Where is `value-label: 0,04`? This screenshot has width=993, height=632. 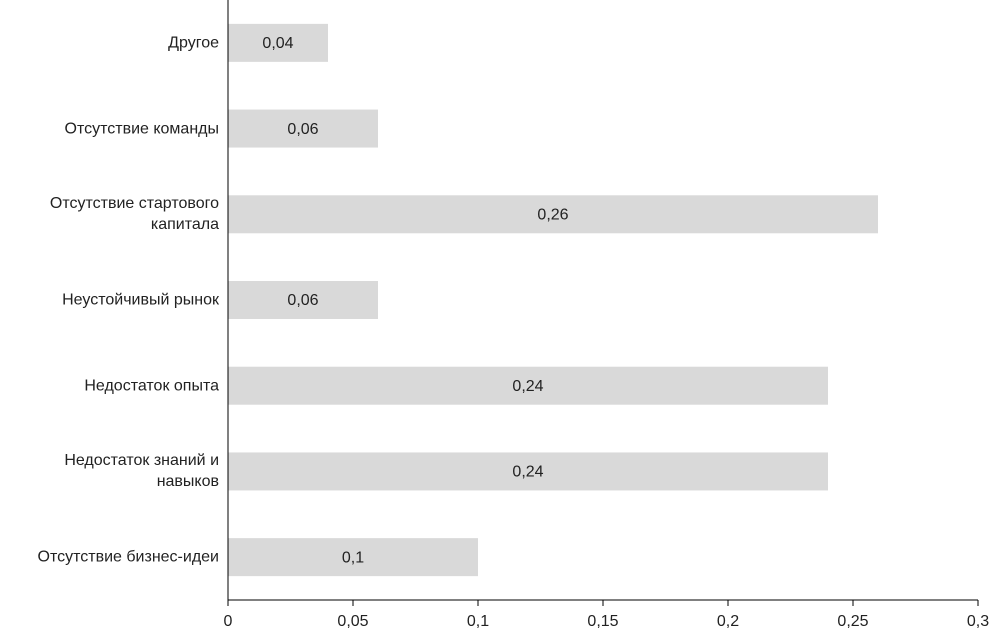
value-label: 0,04 is located at coordinates (277, 43).